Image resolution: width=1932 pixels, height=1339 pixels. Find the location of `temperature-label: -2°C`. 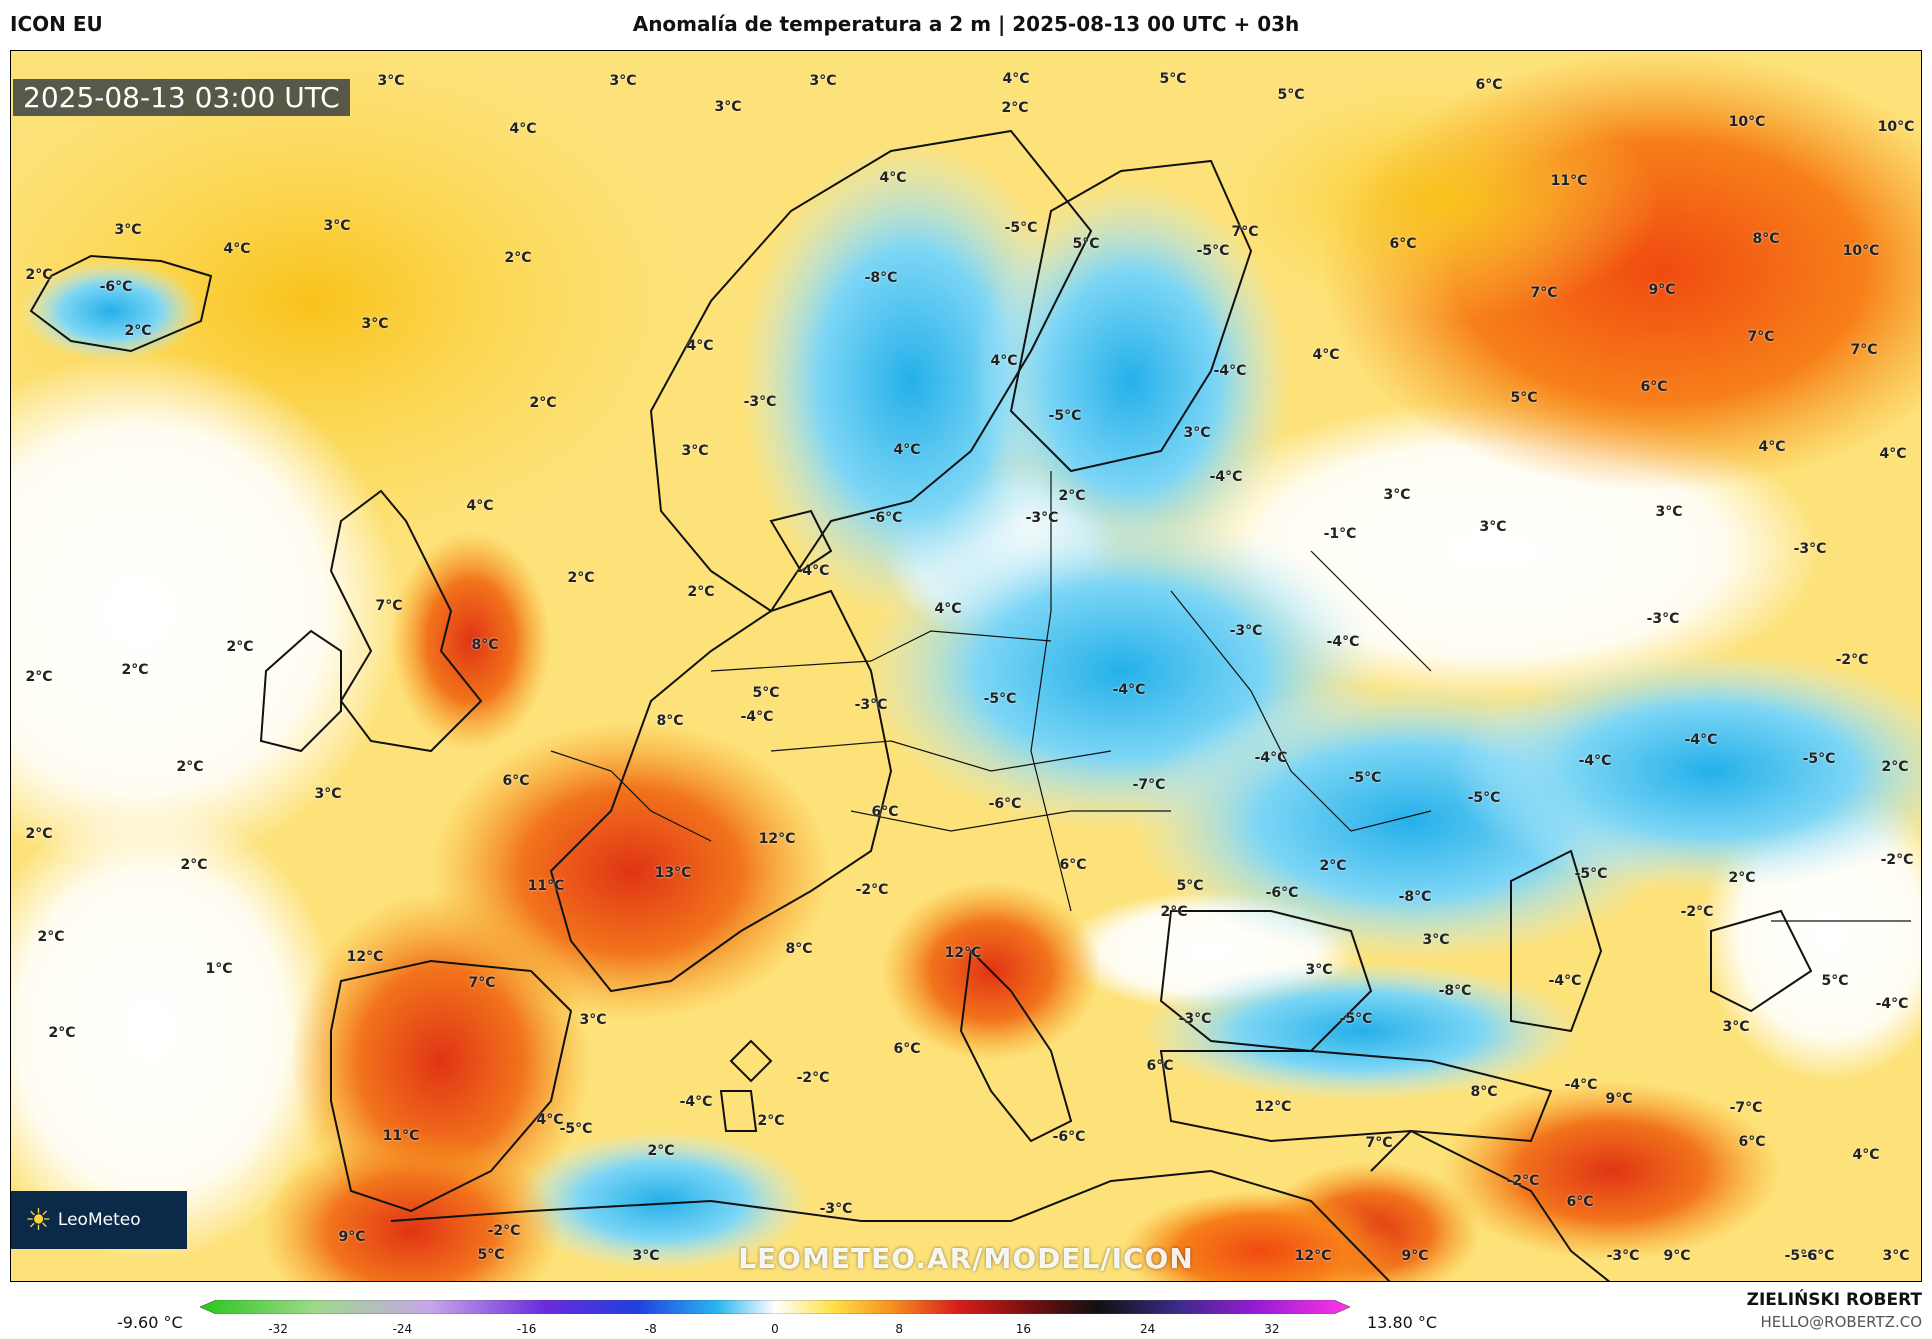

temperature-label: -2°C is located at coordinates (1697, 912).